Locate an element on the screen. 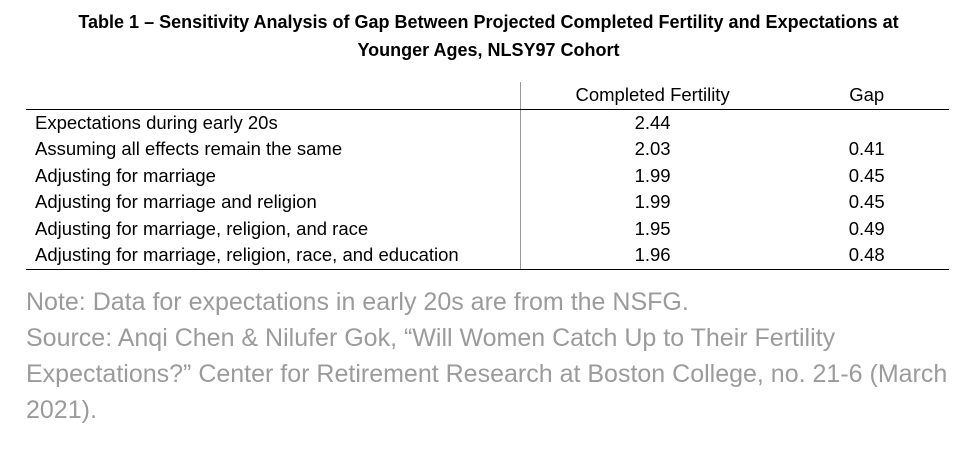 The image size is (977, 461). gap-cell: 0.49 is located at coordinates (866, 228).